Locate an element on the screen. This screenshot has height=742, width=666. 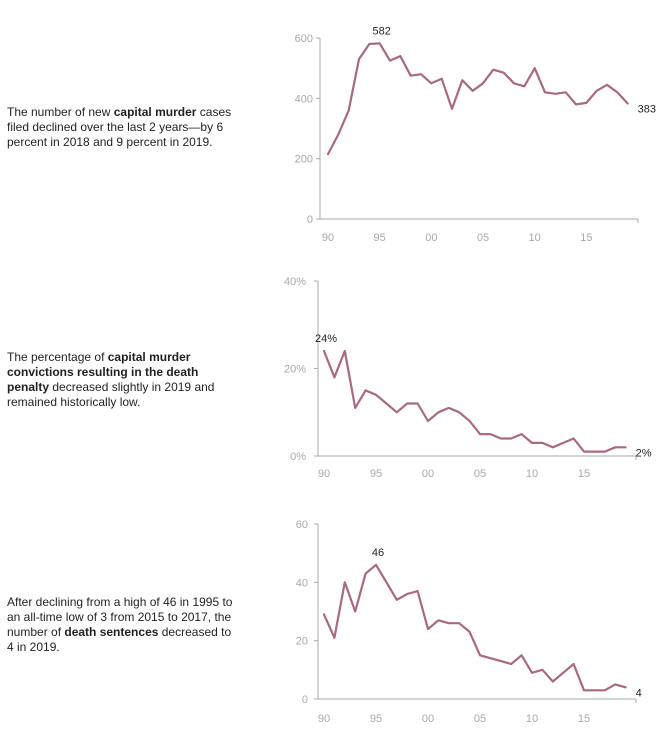
description-emphasis: death sentences is located at coordinates (111, 632).